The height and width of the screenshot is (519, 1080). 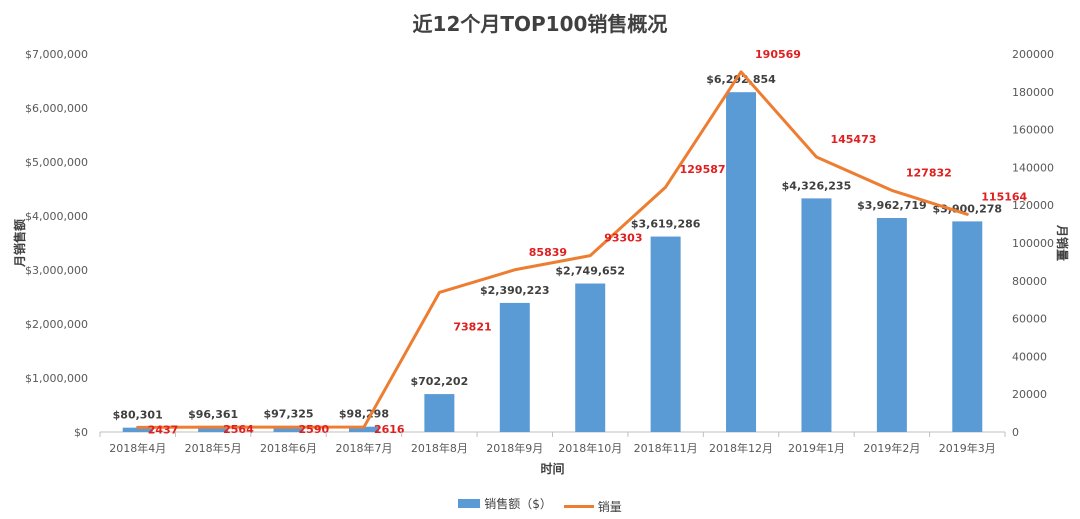 I want to click on x-axis-title: 时间, so click(x=552, y=468).